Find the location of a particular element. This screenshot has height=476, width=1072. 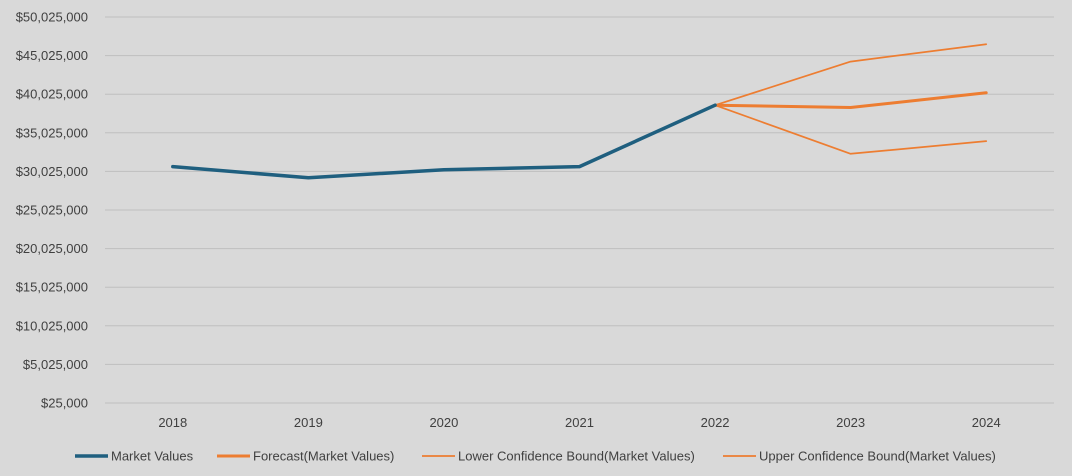

y-tick-label: $45,025,000 is located at coordinates (52, 55).